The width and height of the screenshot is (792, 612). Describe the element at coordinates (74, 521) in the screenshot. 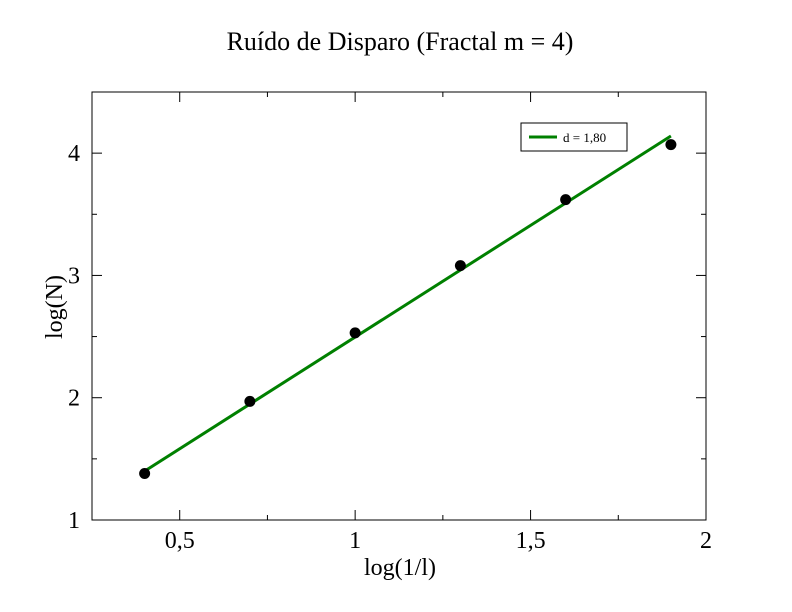

I see `y-tick-label: 1` at that location.